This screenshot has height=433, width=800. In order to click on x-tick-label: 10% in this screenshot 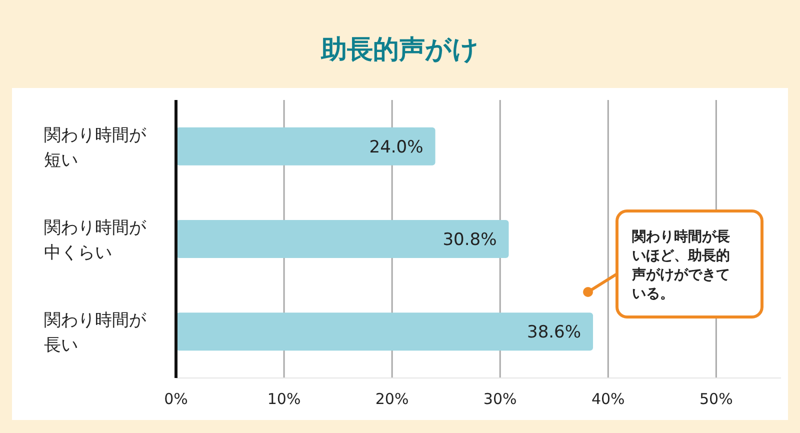, I will do `click(284, 399)`.